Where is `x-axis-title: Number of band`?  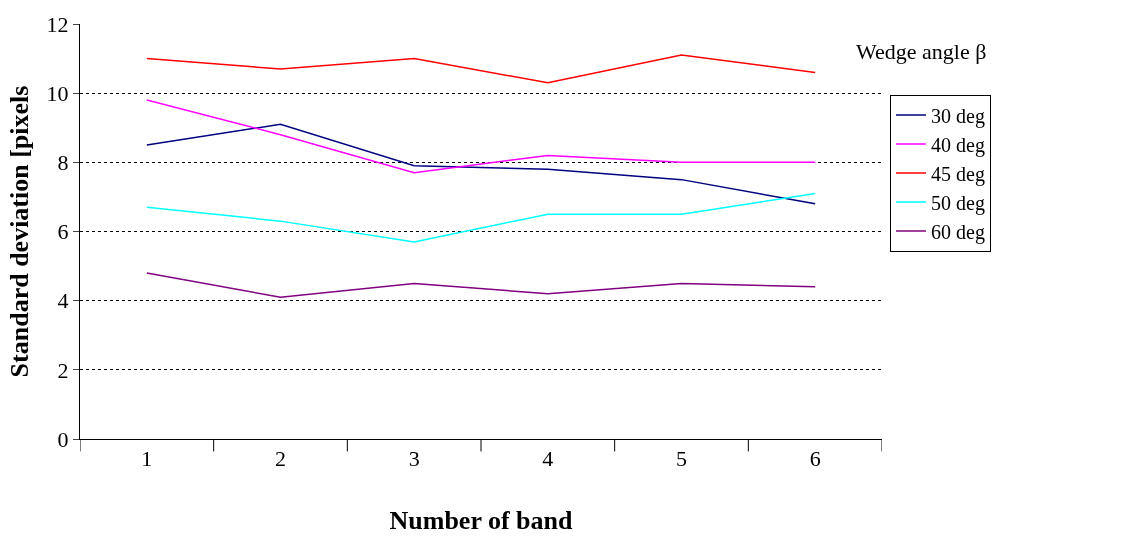 x-axis-title: Number of band is located at coordinates (481, 521).